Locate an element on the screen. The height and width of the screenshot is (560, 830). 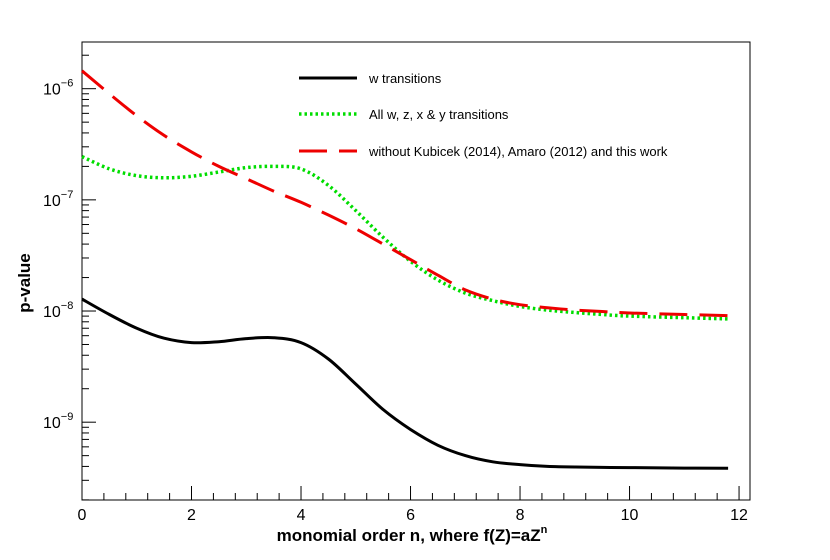
y-tick-exponent: −8 is located at coordinates (67, 306).